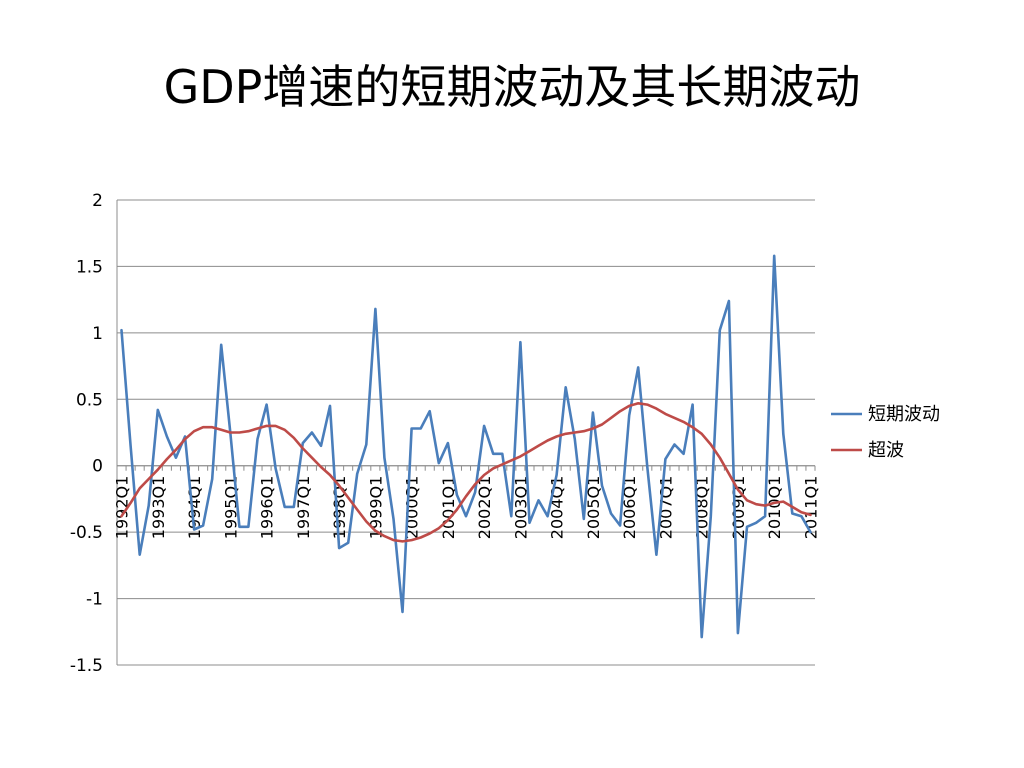  I want to click on legend-label: 短期波动, so click(904, 414).